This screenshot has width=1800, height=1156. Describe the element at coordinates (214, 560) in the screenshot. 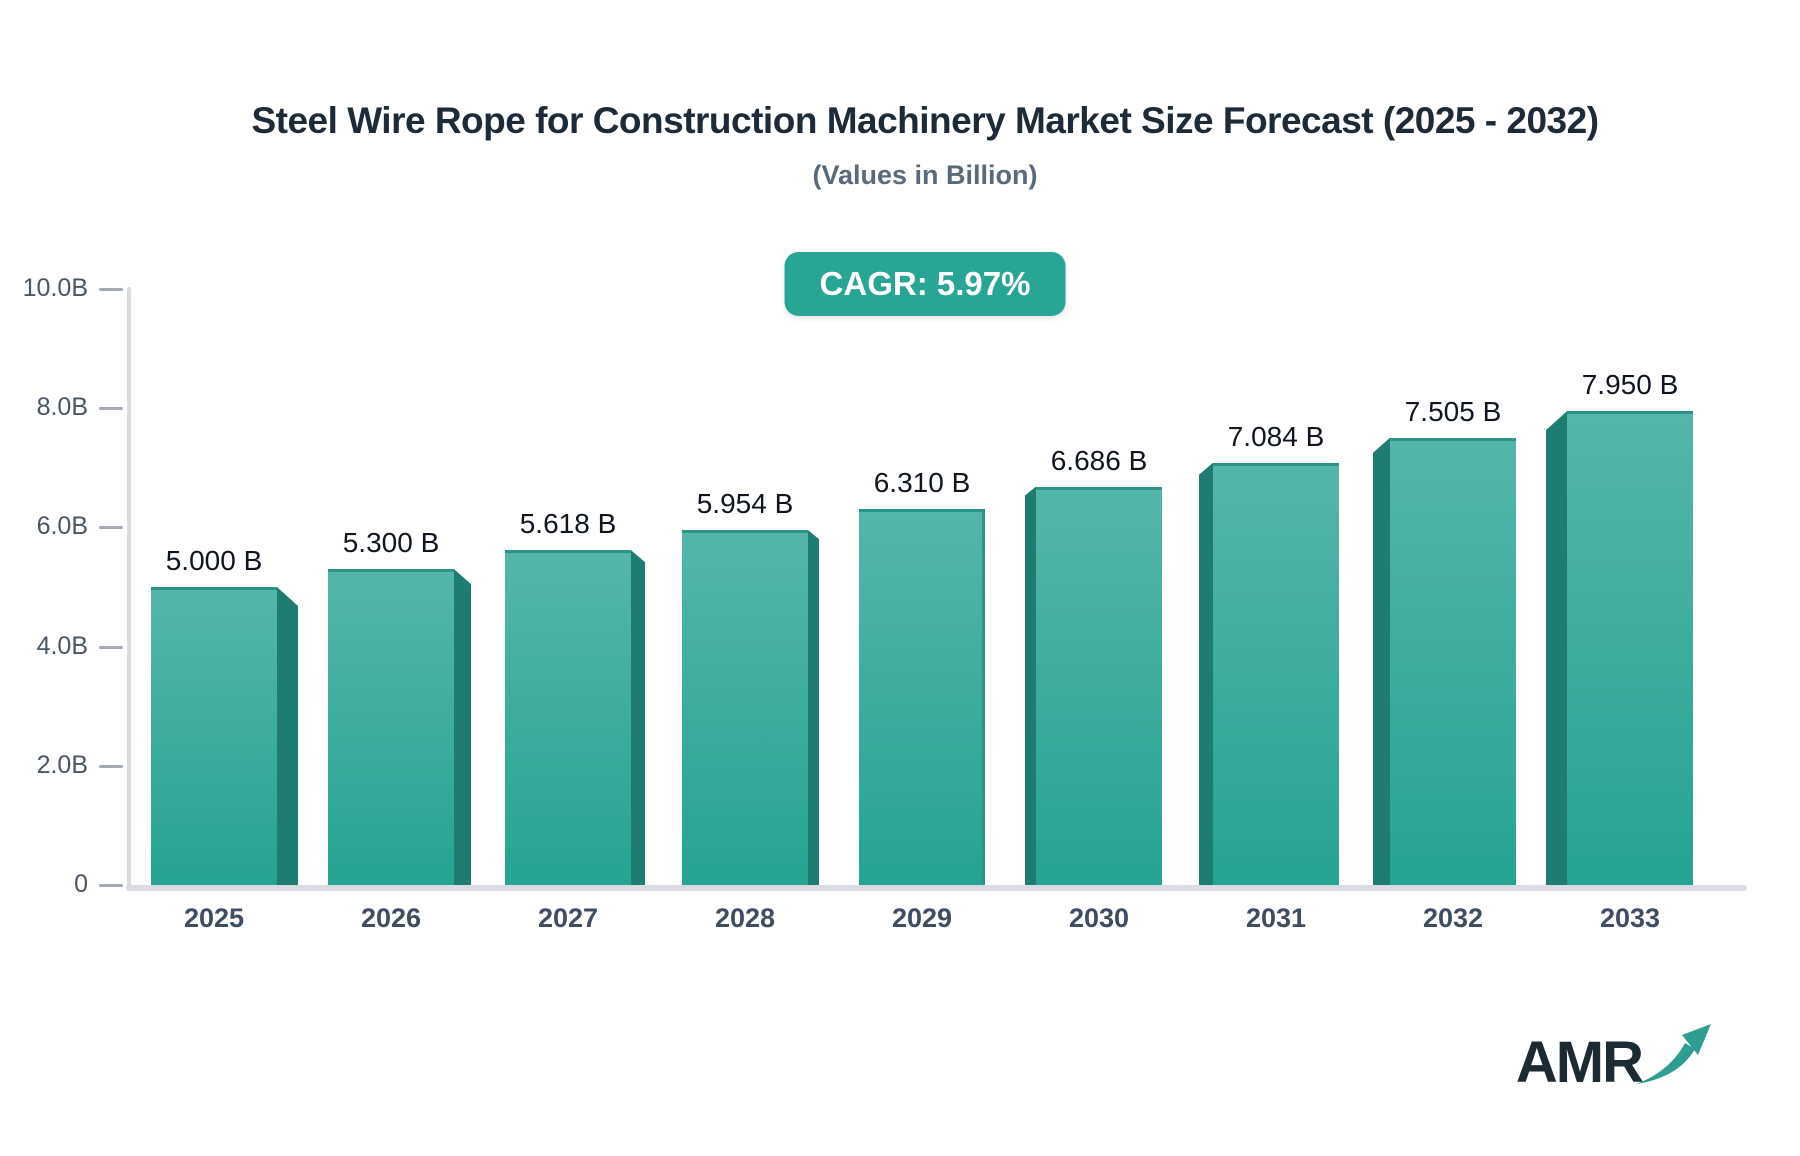

I see `bar-value-label: 5.000 B` at that location.